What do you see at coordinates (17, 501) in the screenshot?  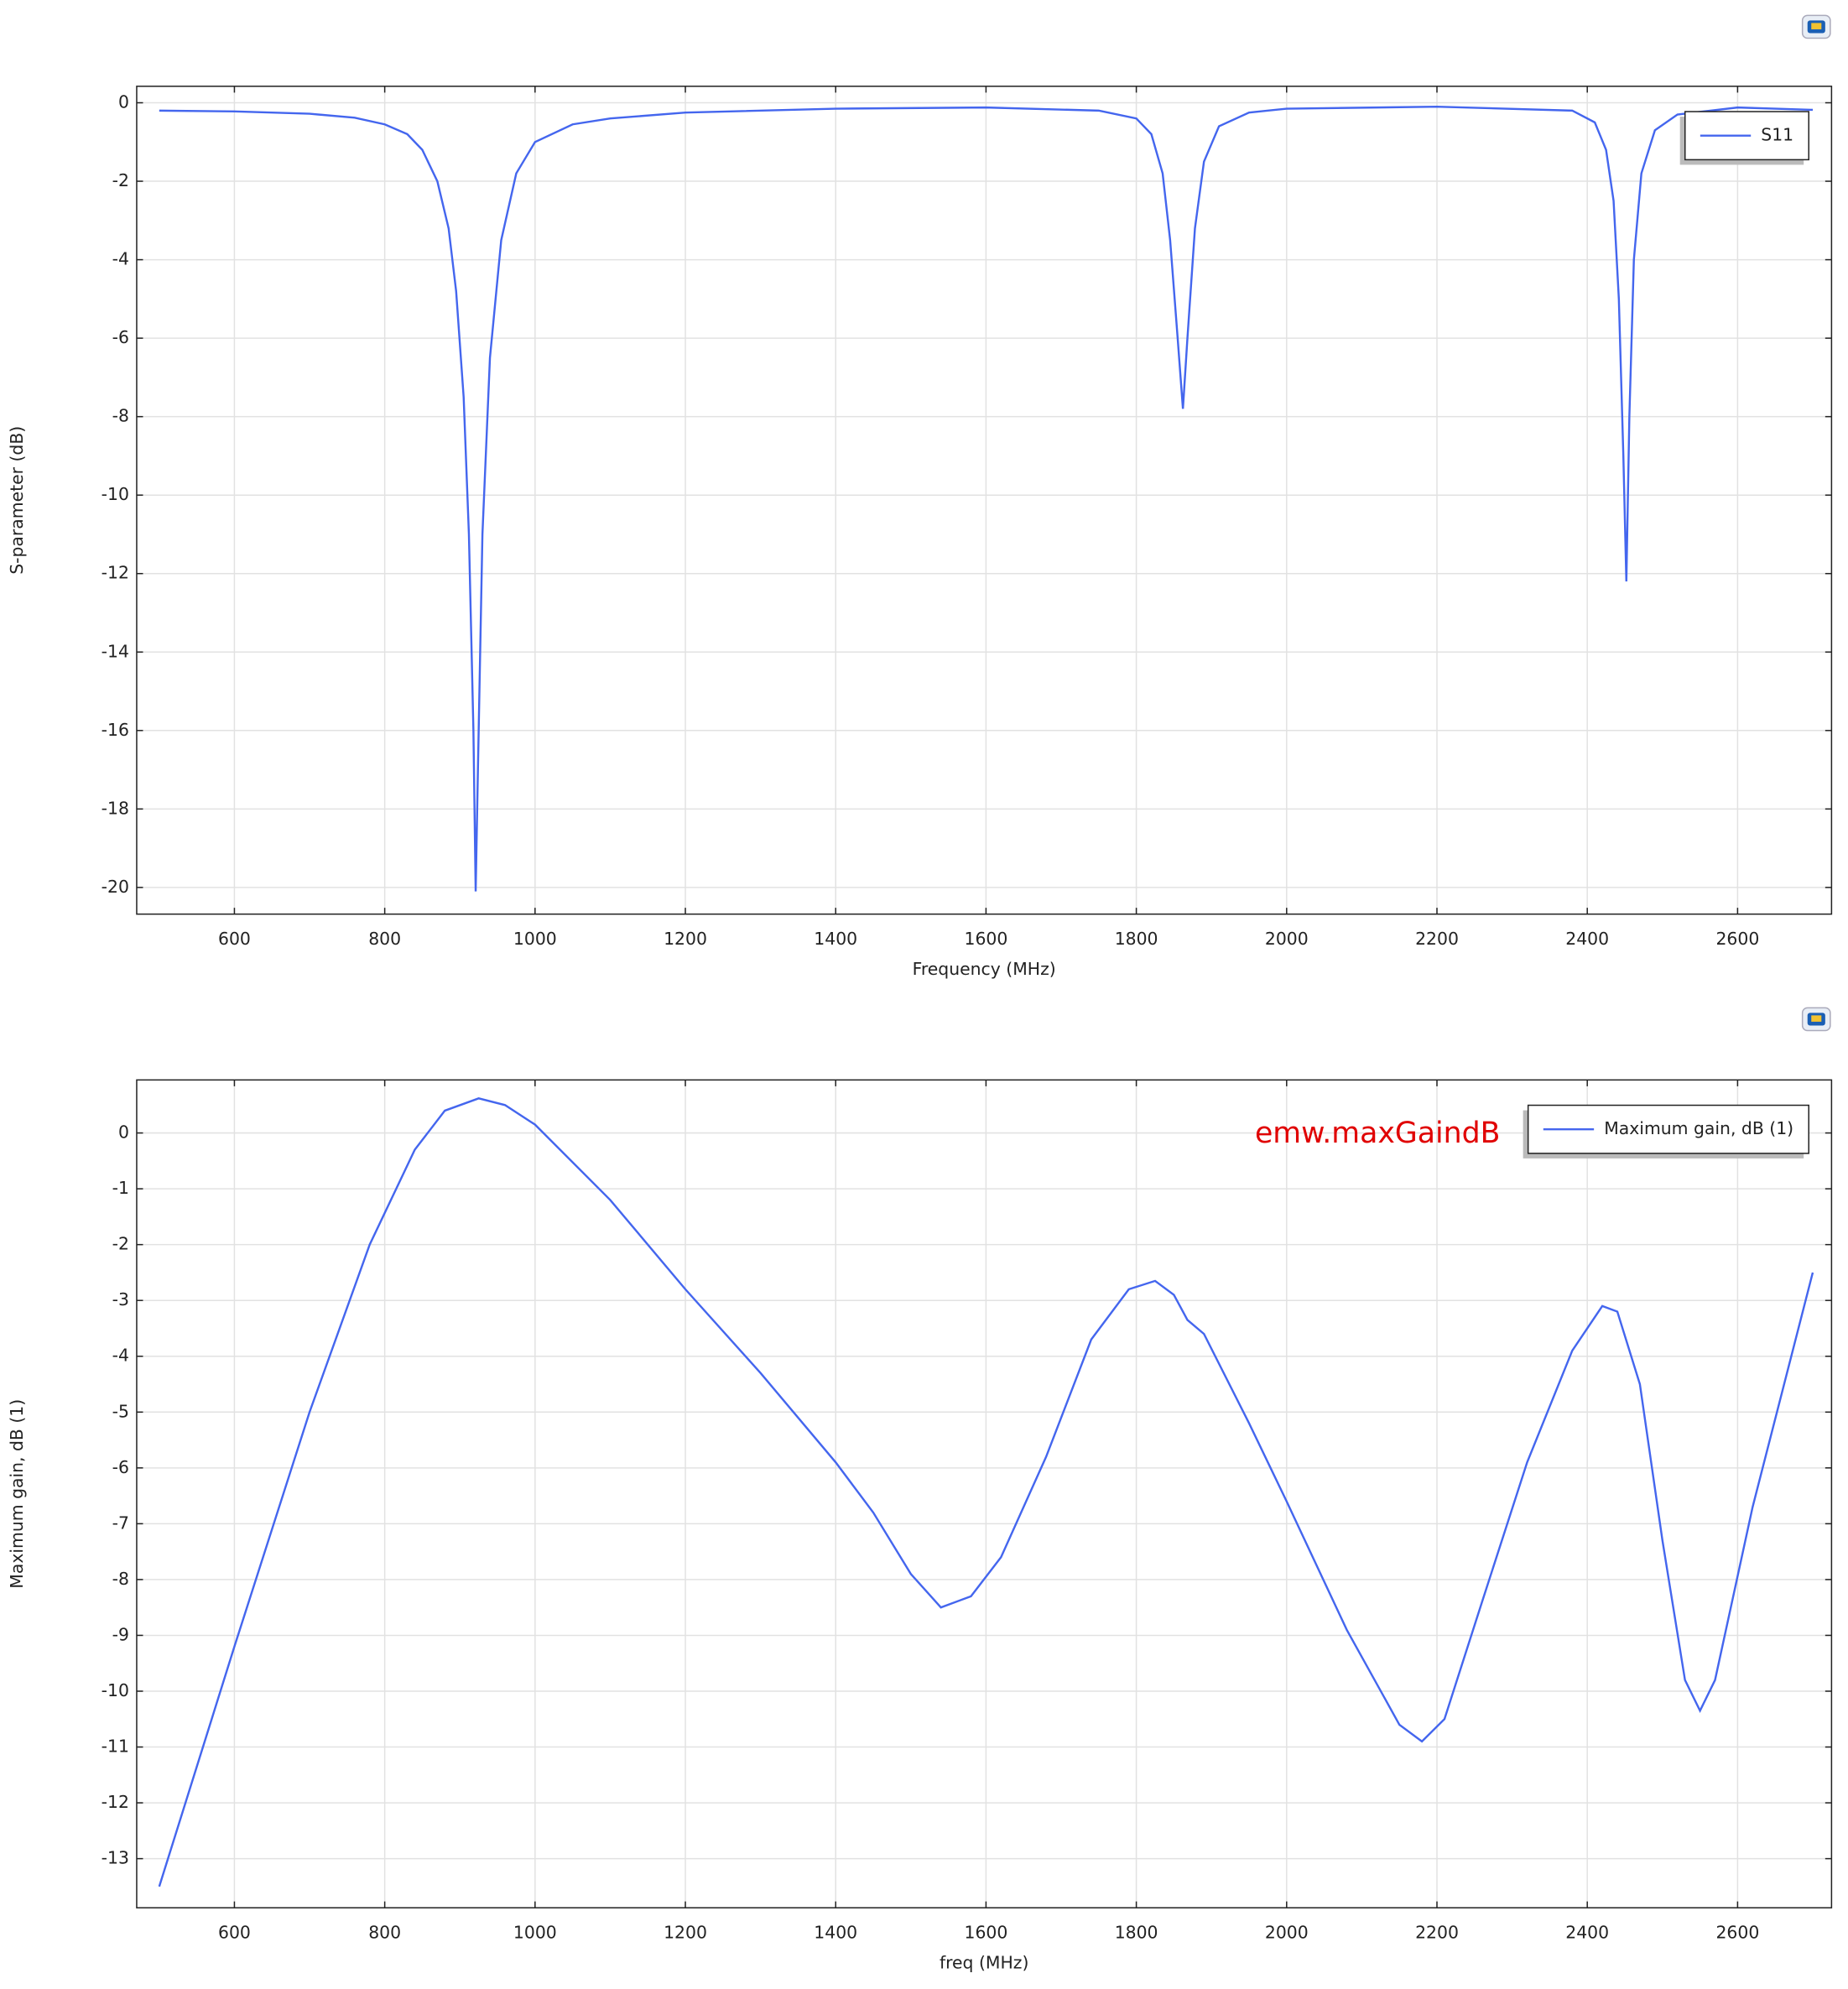 I see `y-axis-label: S-parameter (dB)` at bounding box center [17, 501].